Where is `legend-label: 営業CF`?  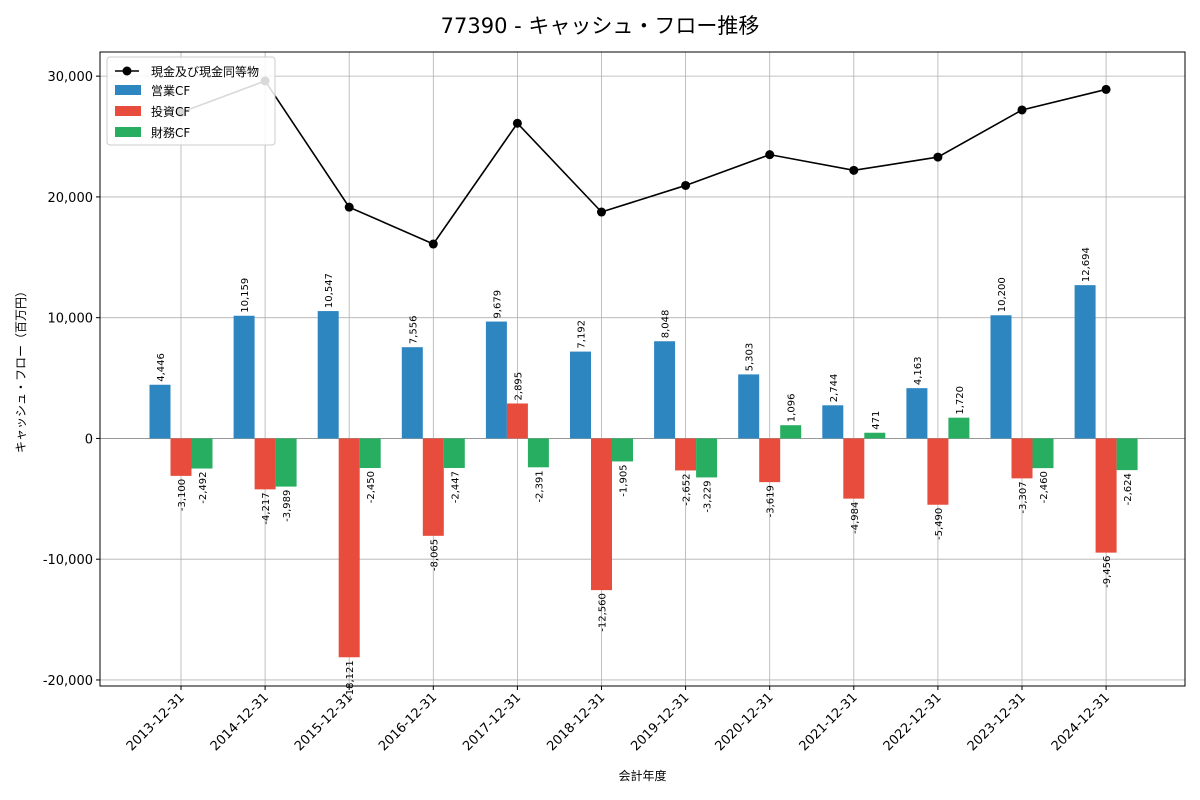 legend-label: 営業CF is located at coordinates (170, 91).